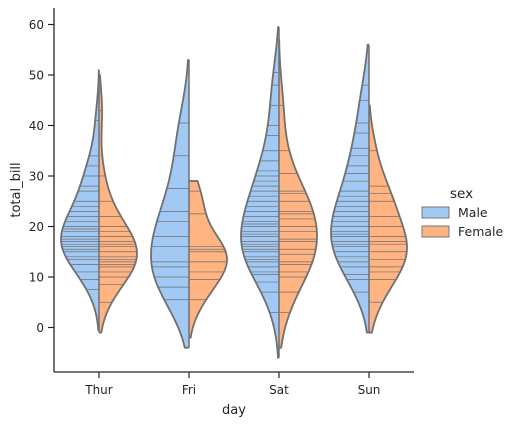  I want to click on y-tick-label-0: 0, so click(40, 328).